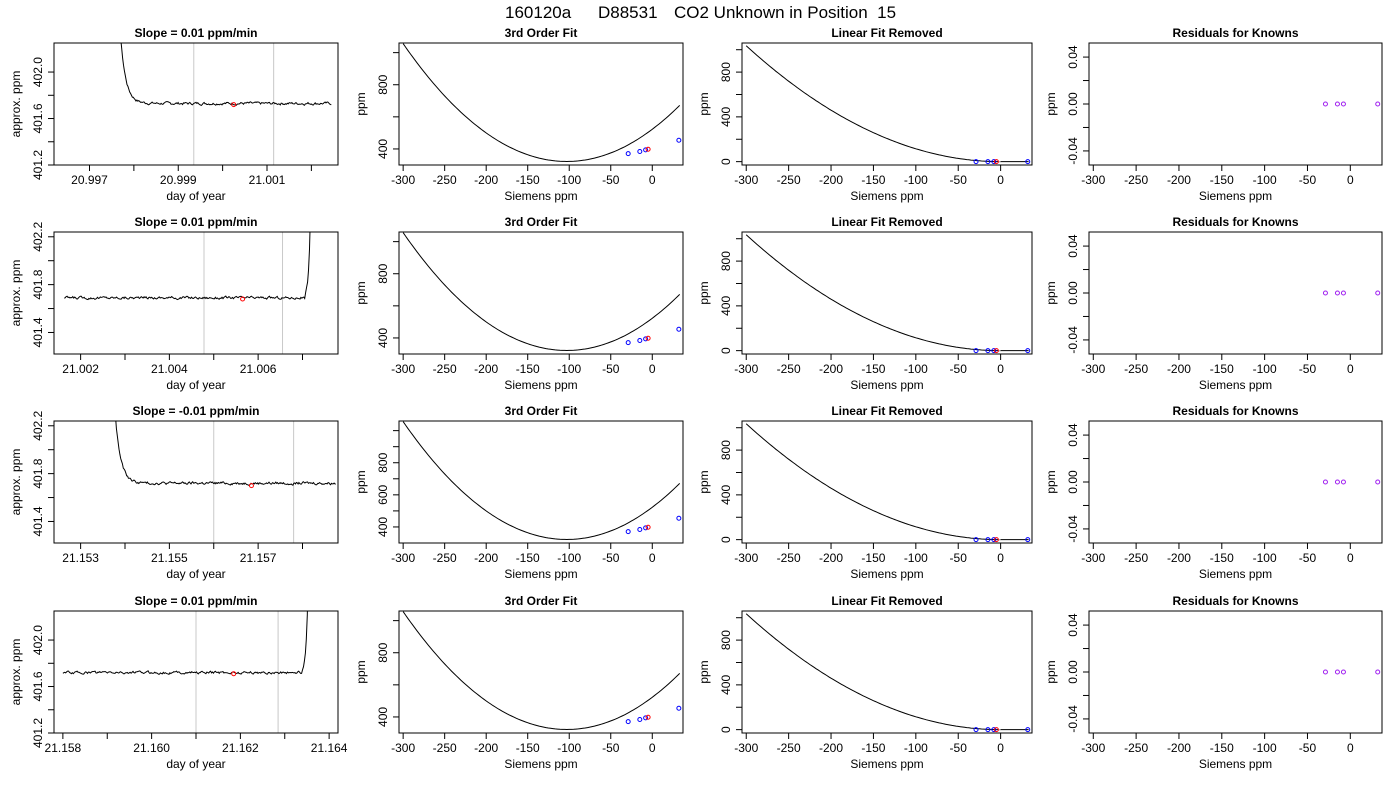 This screenshot has width=1400, height=800. I want to click on y-tick-label: 600, so click(383, 495).